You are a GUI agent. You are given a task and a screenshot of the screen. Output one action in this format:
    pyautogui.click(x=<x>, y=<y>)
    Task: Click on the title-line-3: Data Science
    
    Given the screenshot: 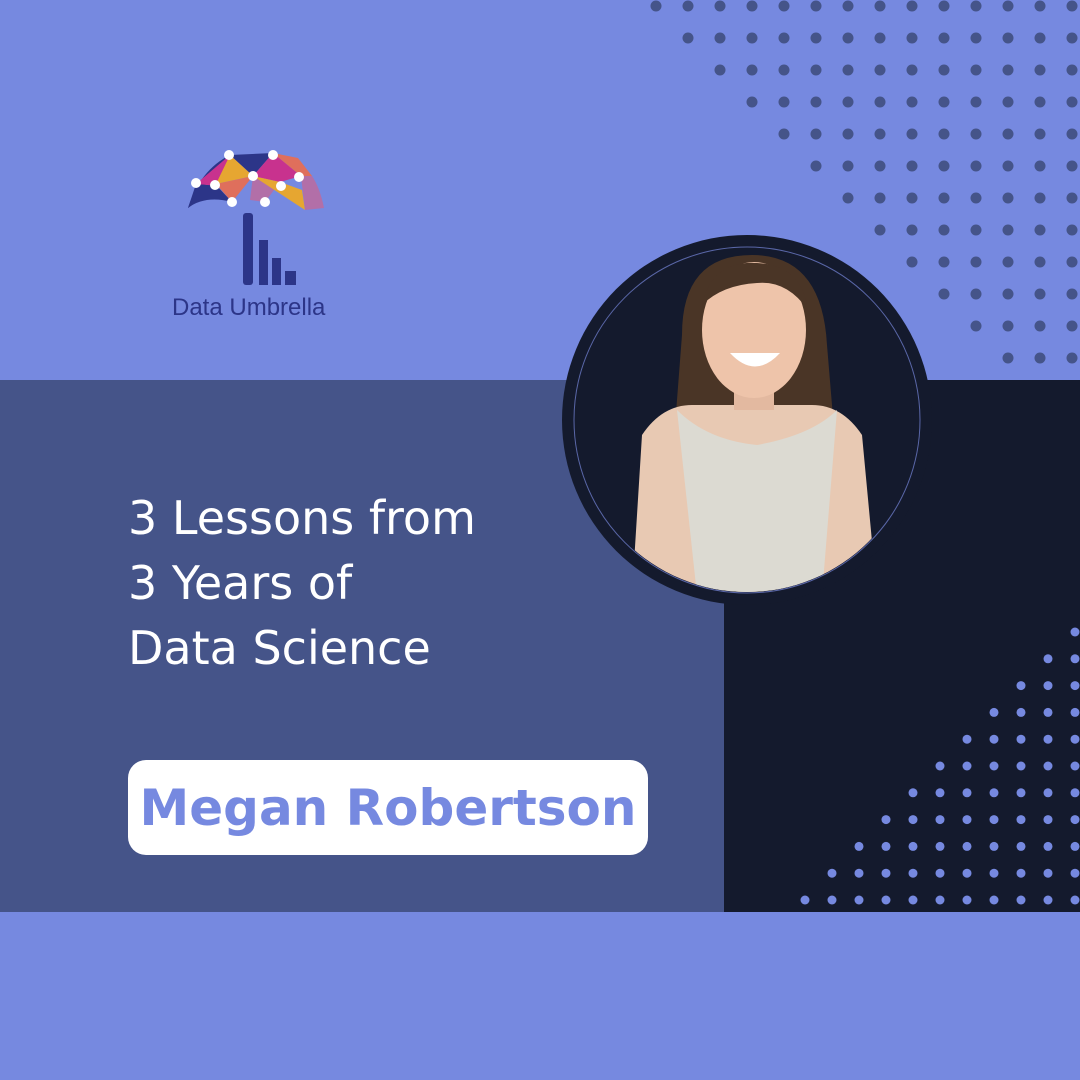 What is the action you would take?
    pyautogui.click(x=279, y=648)
    